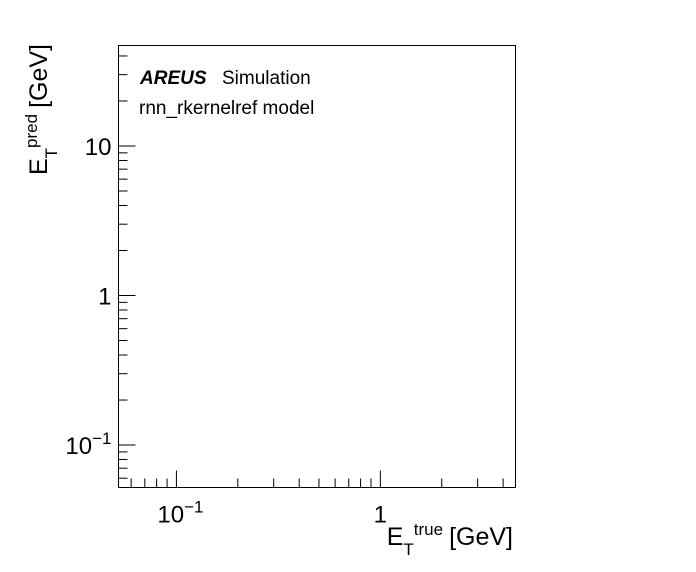  What do you see at coordinates (104, 297) in the screenshot?
I see `y-tick-label: 1` at bounding box center [104, 297].